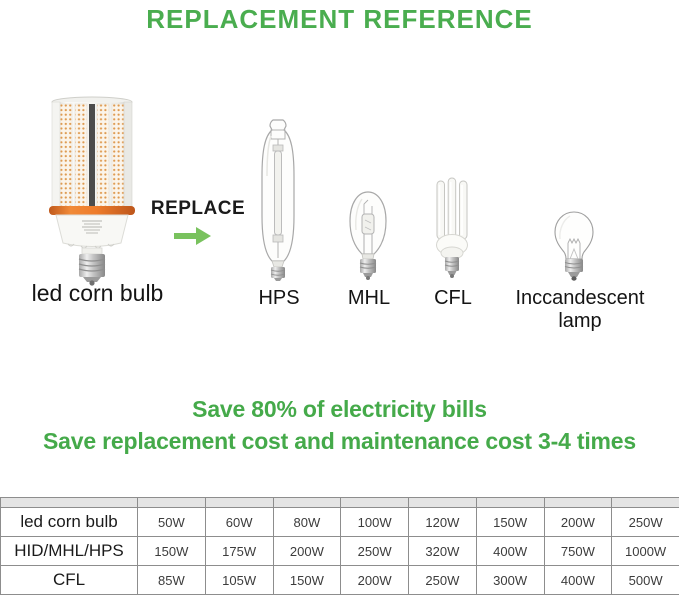  I want to click on wattage-cell: 120W, so click(442, 522).